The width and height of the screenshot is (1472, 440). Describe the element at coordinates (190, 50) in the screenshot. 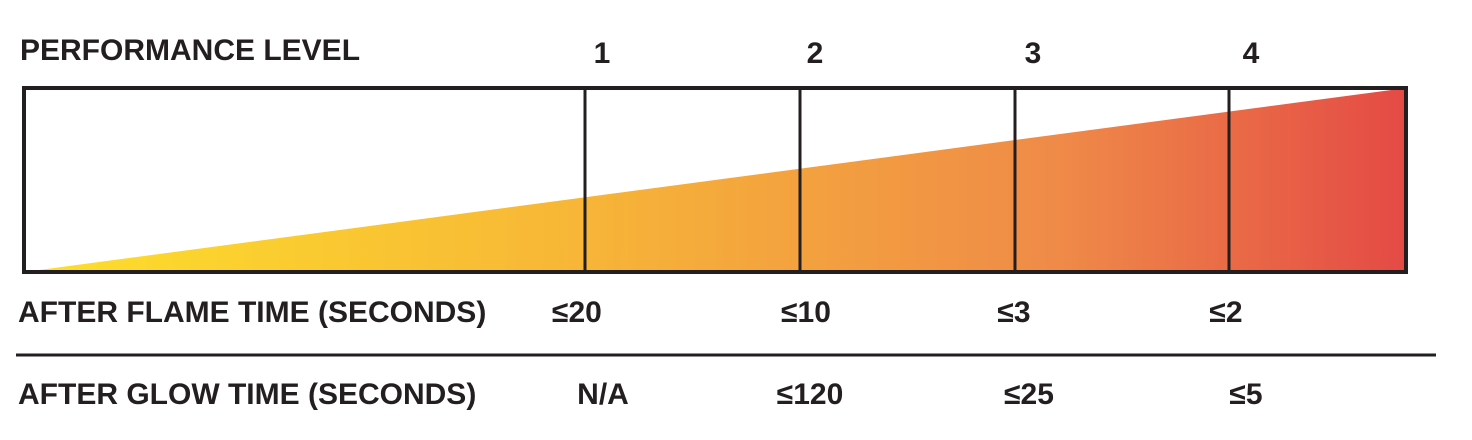

I see `header-title: PERFORMANCE LEVEL` at that location.